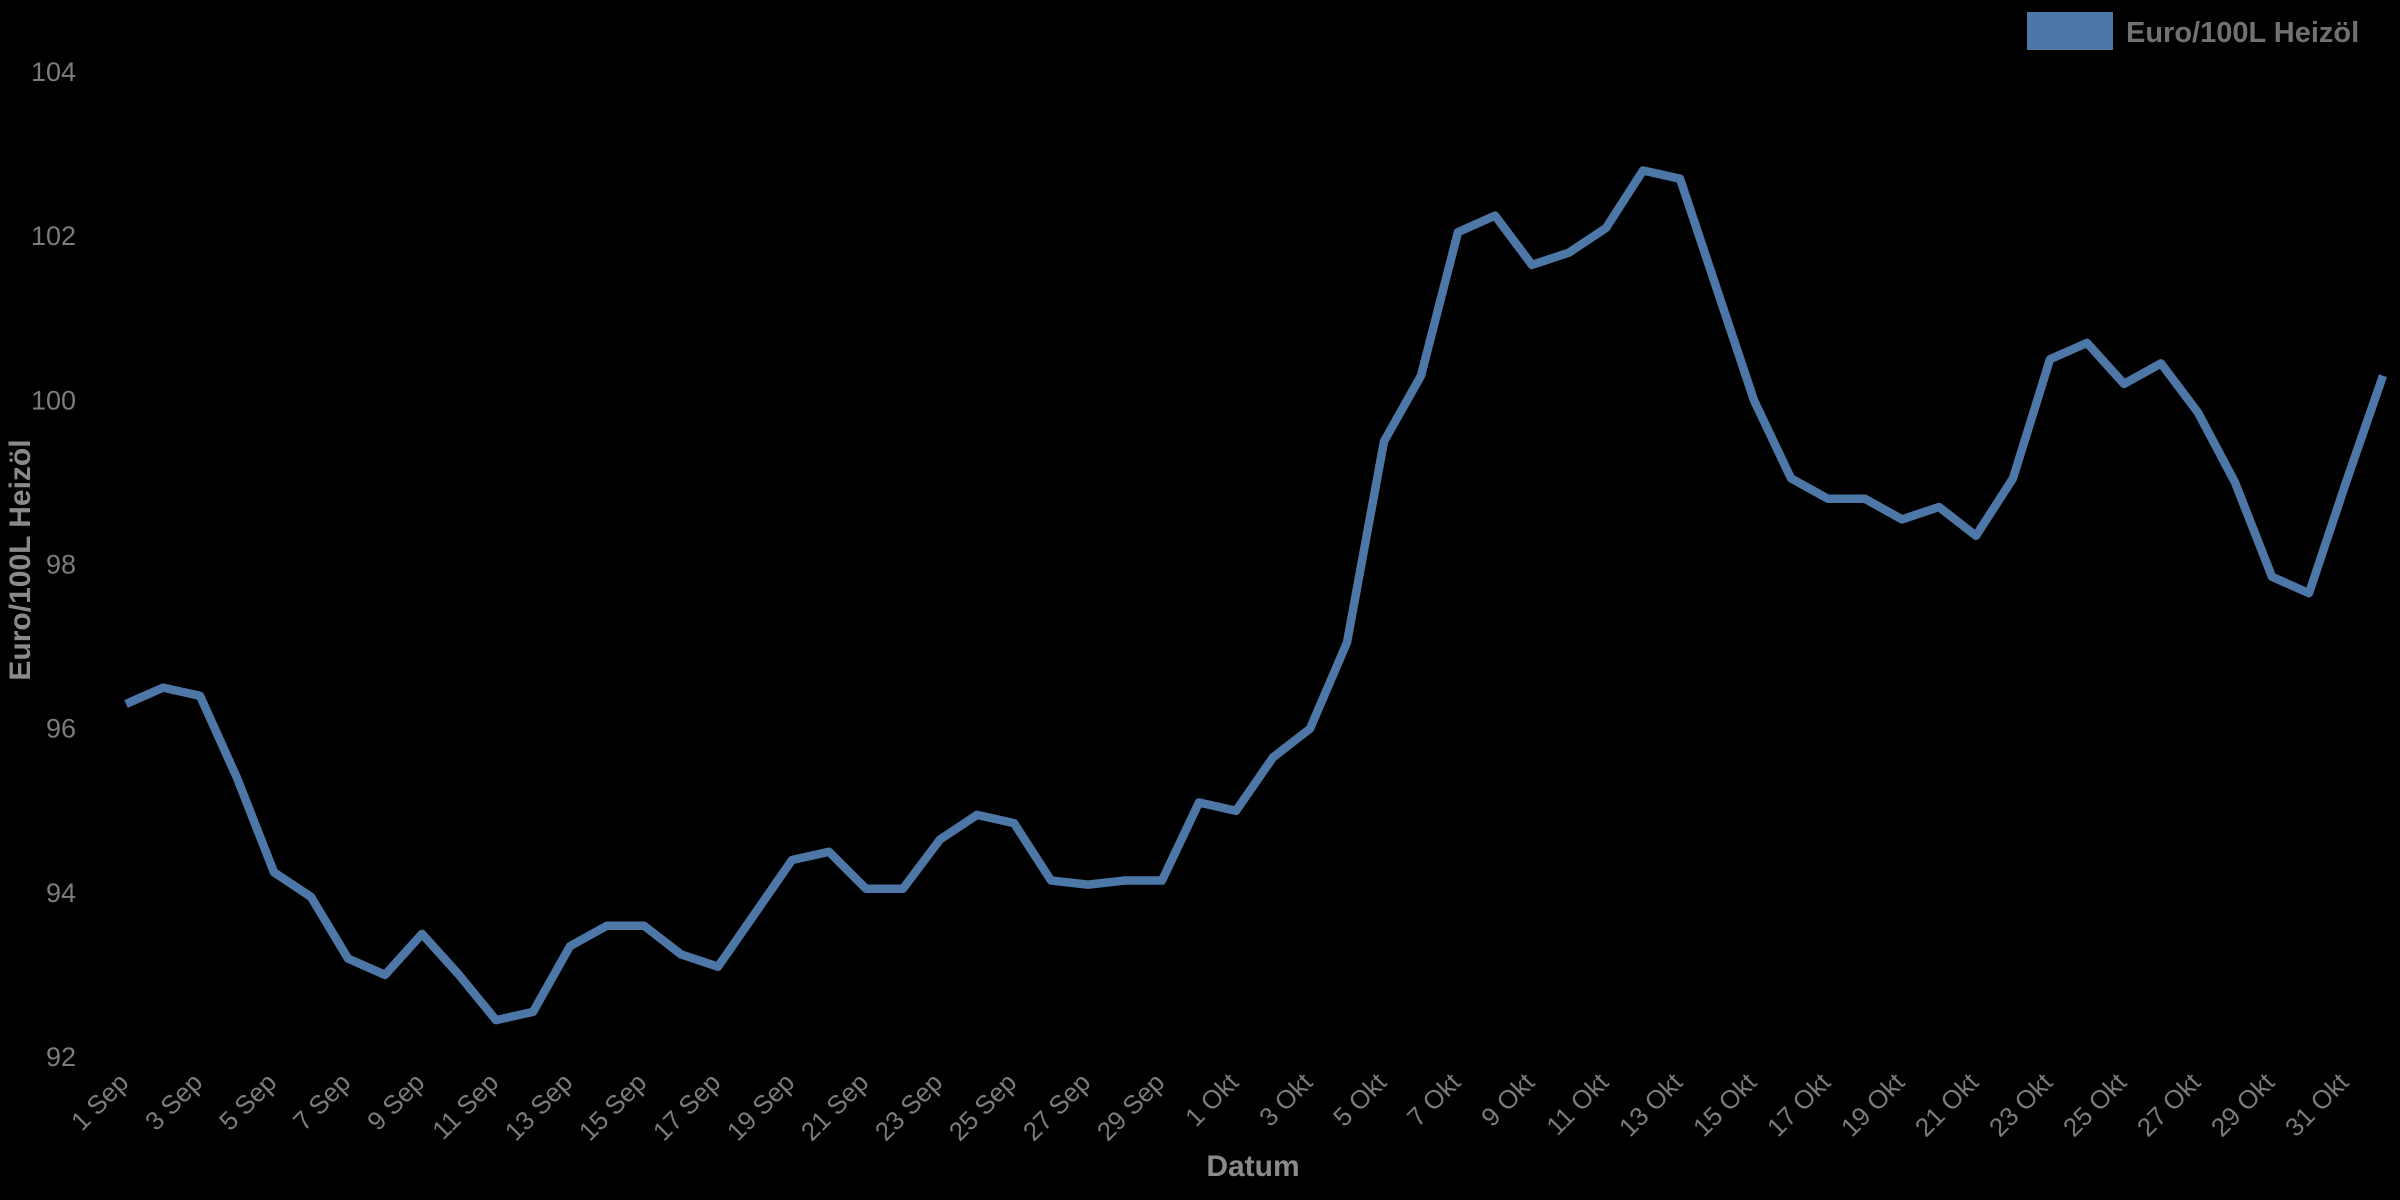  Describe the element at coordinates (686, 1106) in the screenshot. I see `x-tick-label: 17 Sep` at that location.